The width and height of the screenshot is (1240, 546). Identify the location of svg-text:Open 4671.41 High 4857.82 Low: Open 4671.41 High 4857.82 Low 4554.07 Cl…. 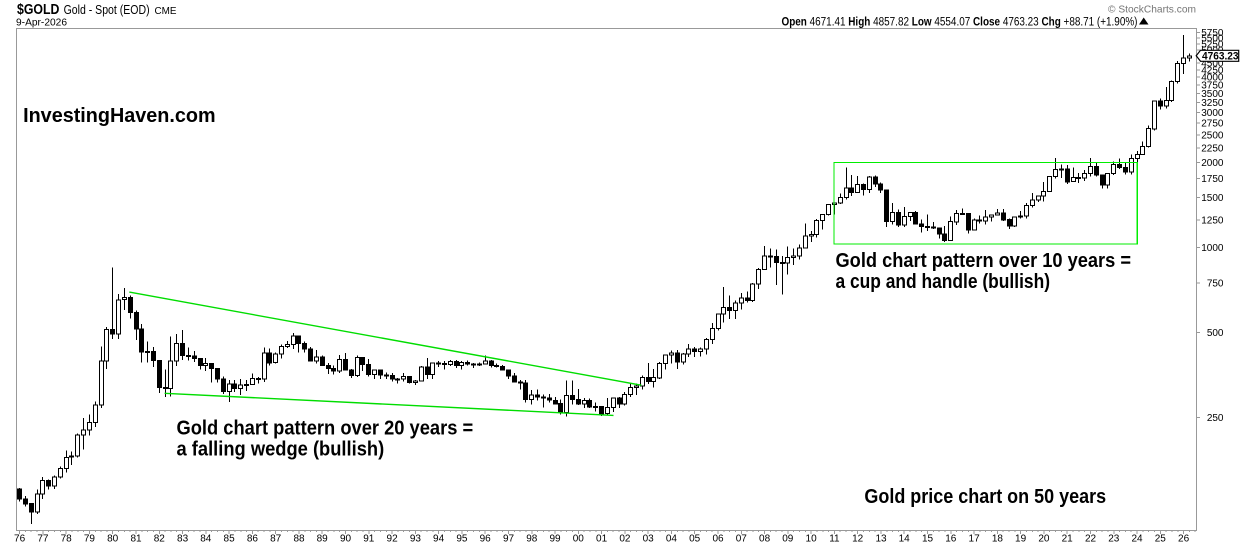
(960, 23).